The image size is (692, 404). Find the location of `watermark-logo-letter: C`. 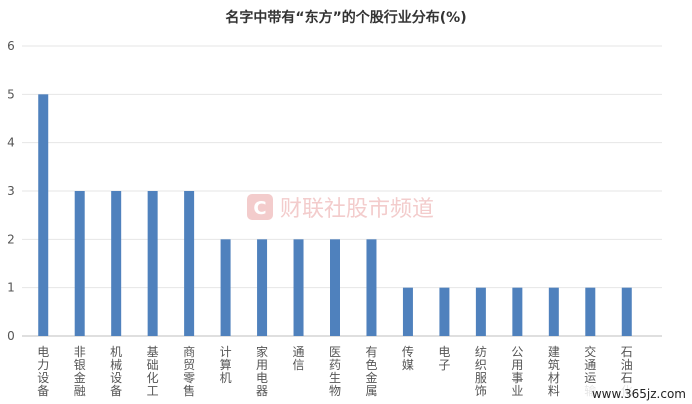

watermark-logo-letter: C is located at coordinates (259, 208).